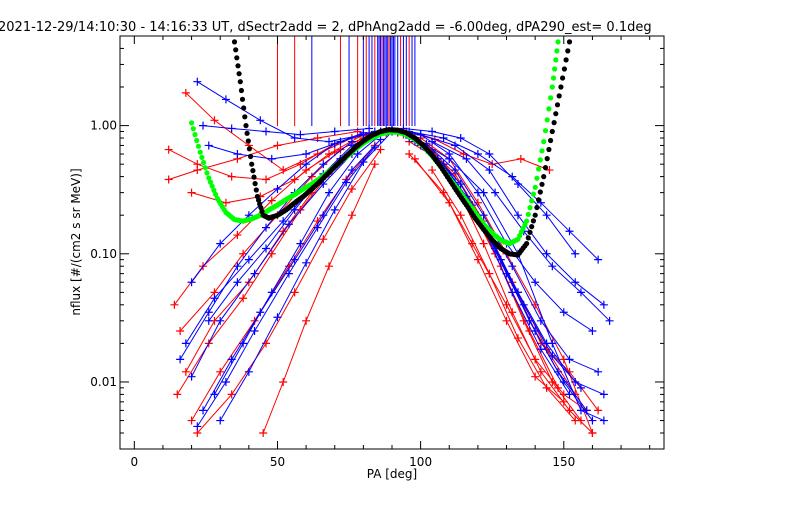  Describe the element at coordinates (277, 462) in the screenshot. I see `x-tick-label: 50` at that location.